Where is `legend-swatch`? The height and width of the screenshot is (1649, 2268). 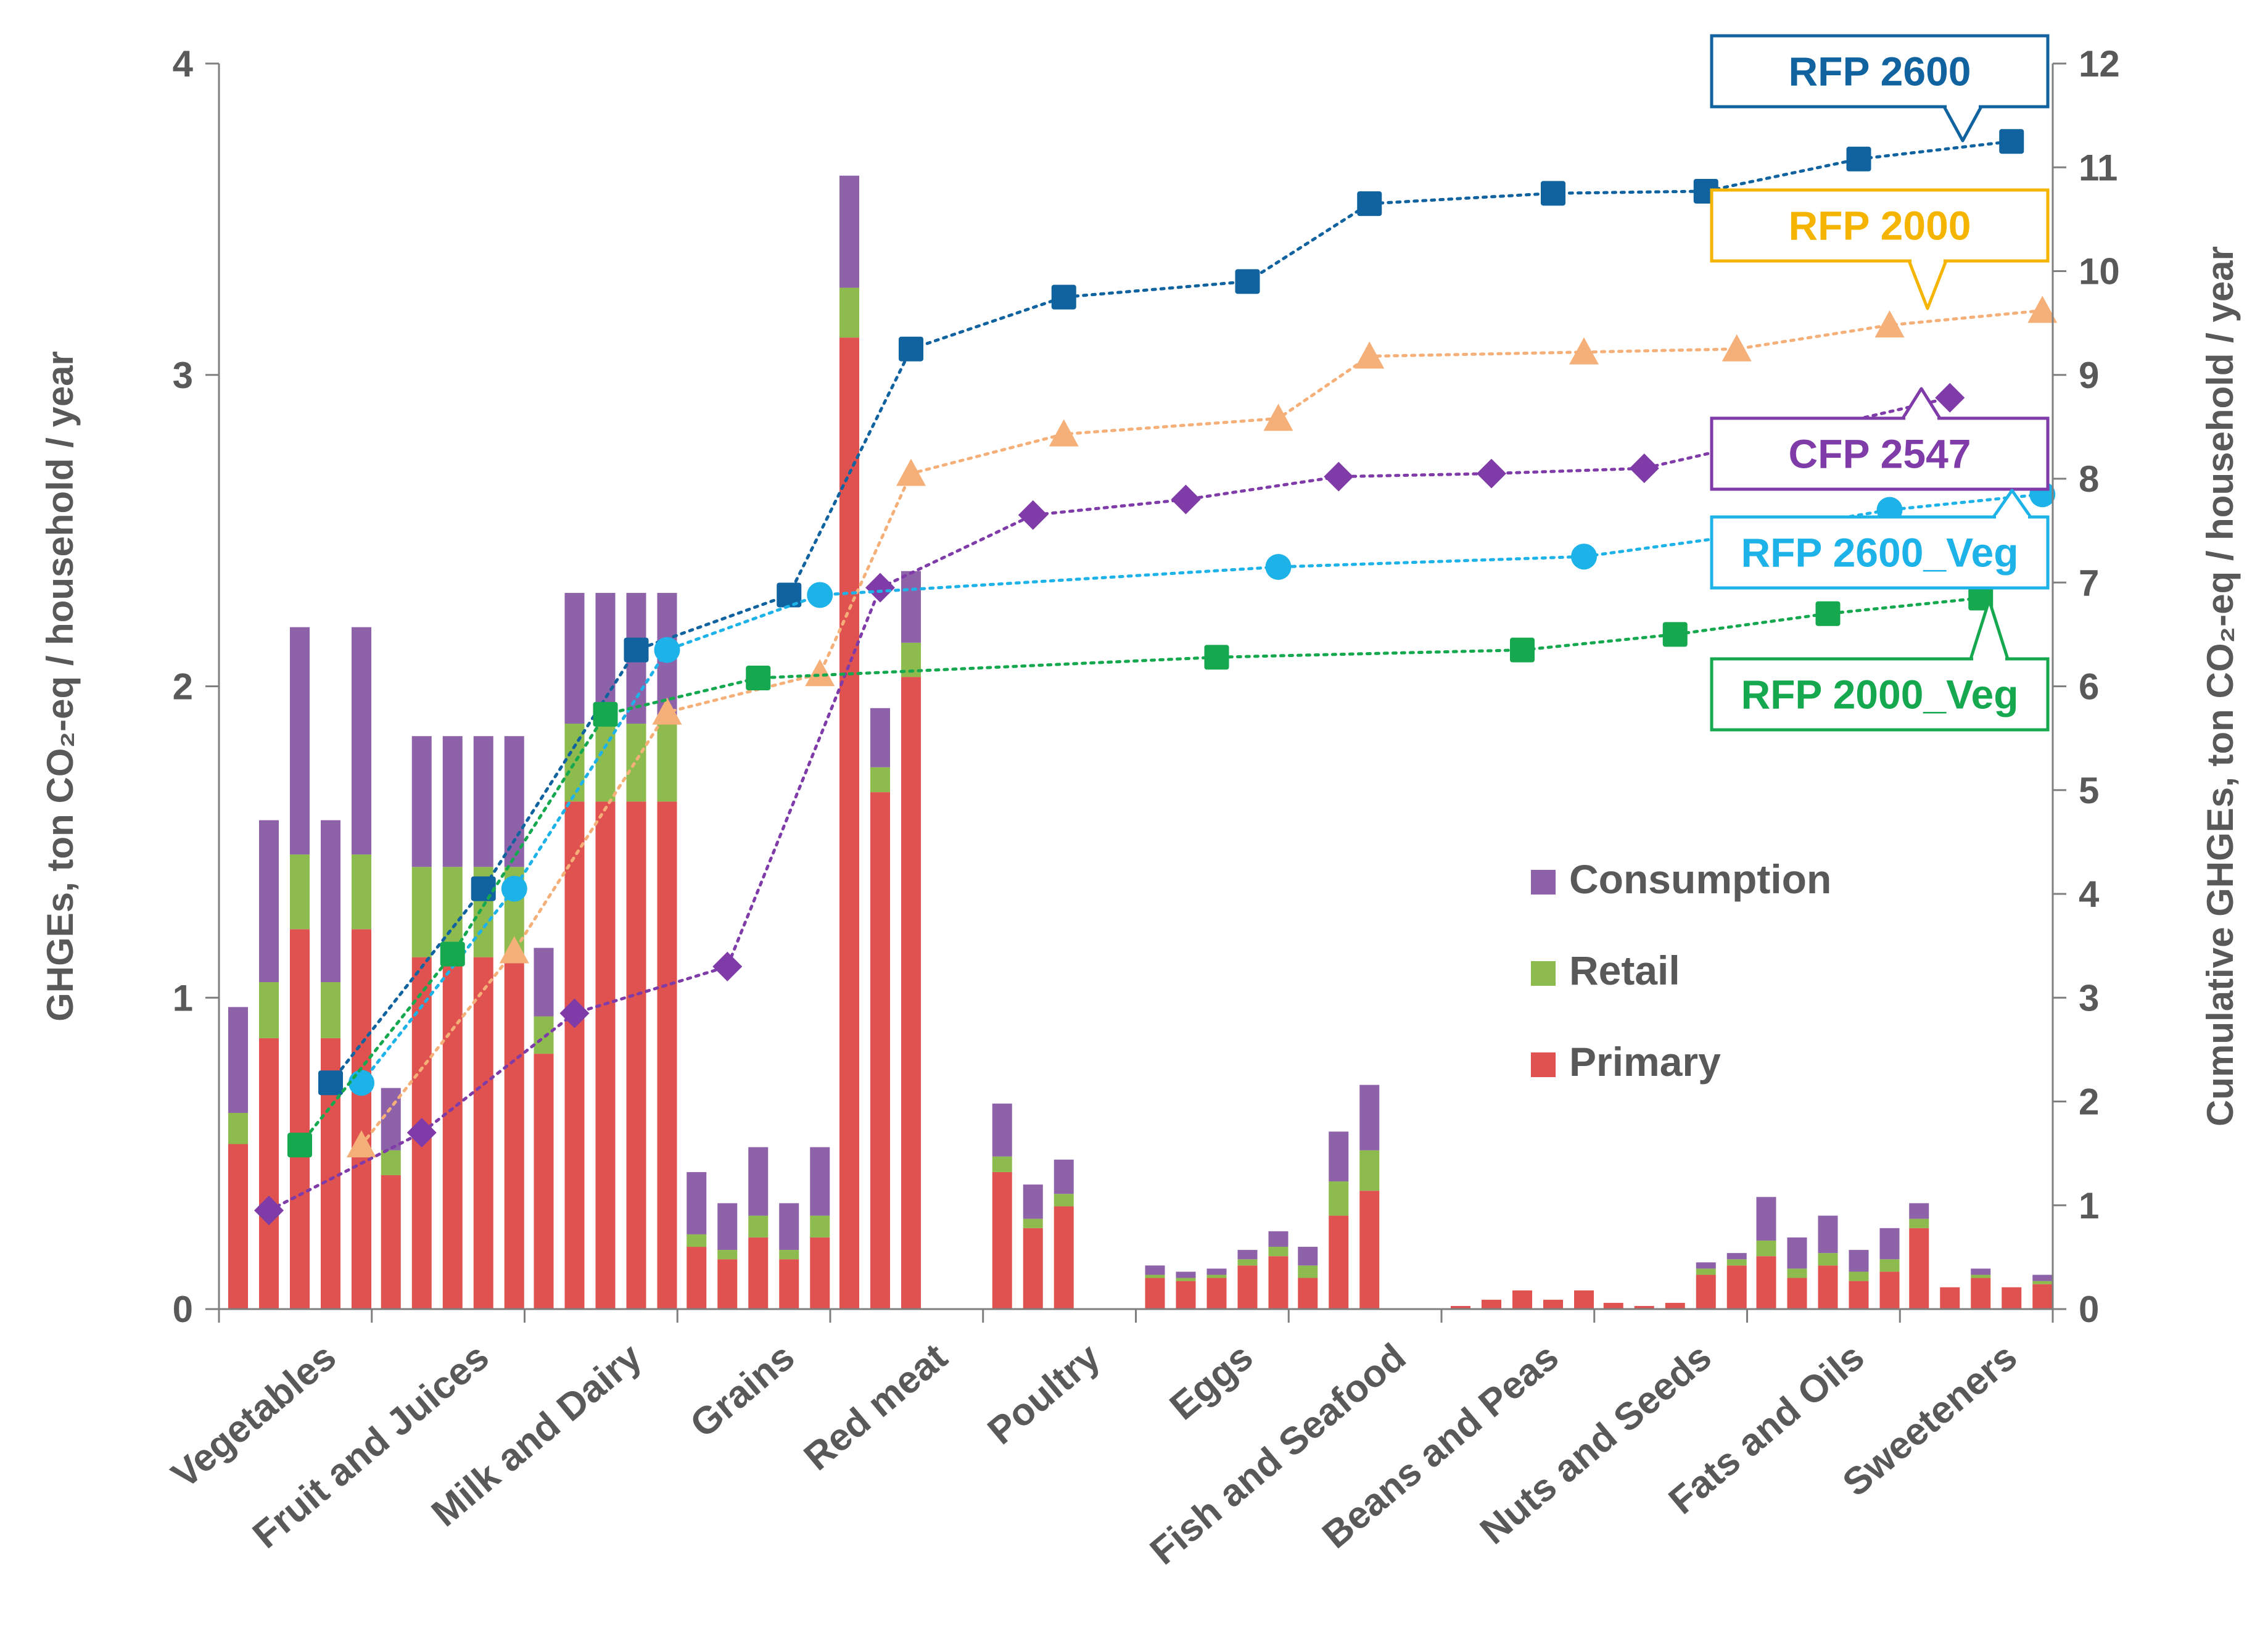
legend-swatch is located at coordinates (1543, 1064).